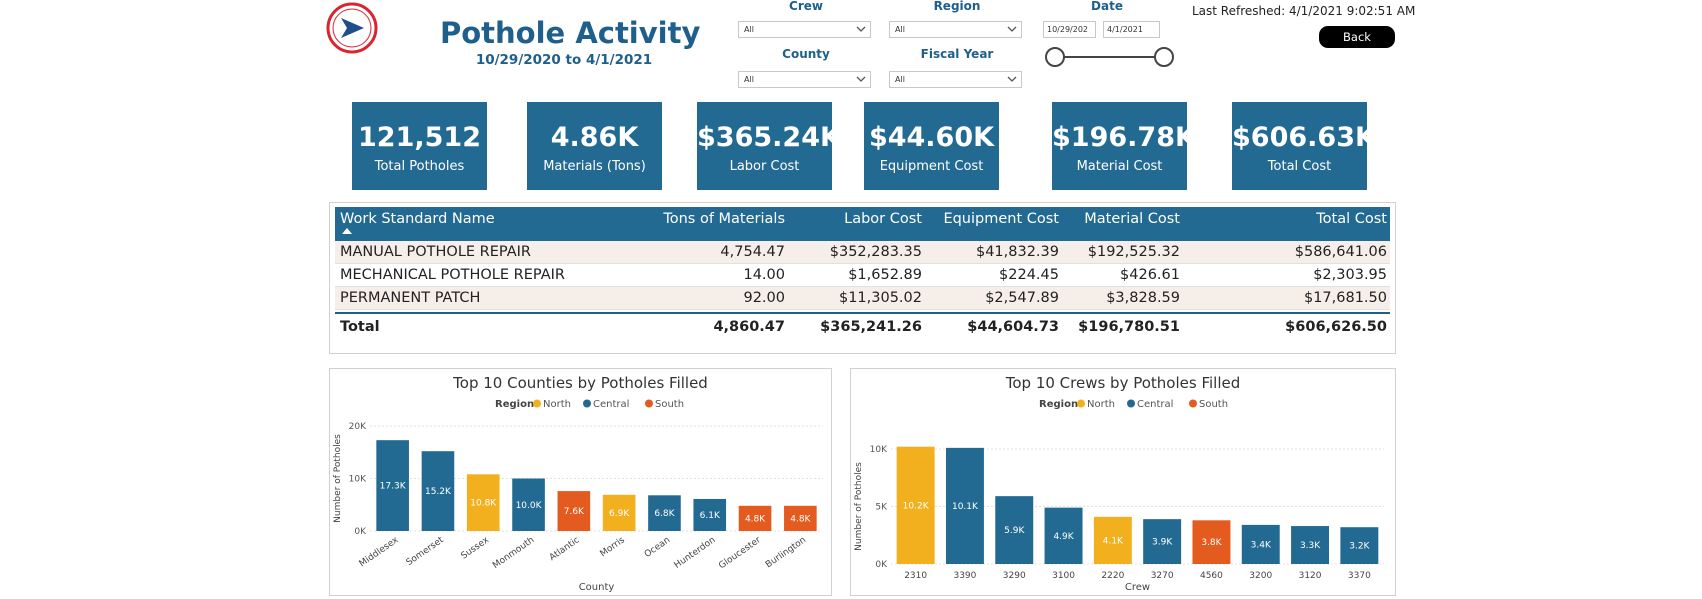 This screenshot has width=1702, height=599. Describe the element at coordinates (1310, 576) in the screenshot. I see `x-tick-label: 3120` at that location.